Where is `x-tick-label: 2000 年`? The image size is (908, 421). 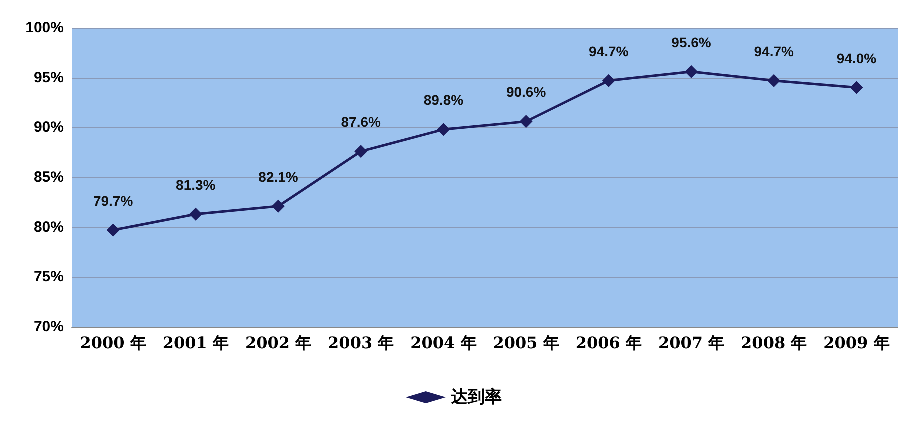 x-tick-label: 2000 年 is located at coordinates (113, 343).